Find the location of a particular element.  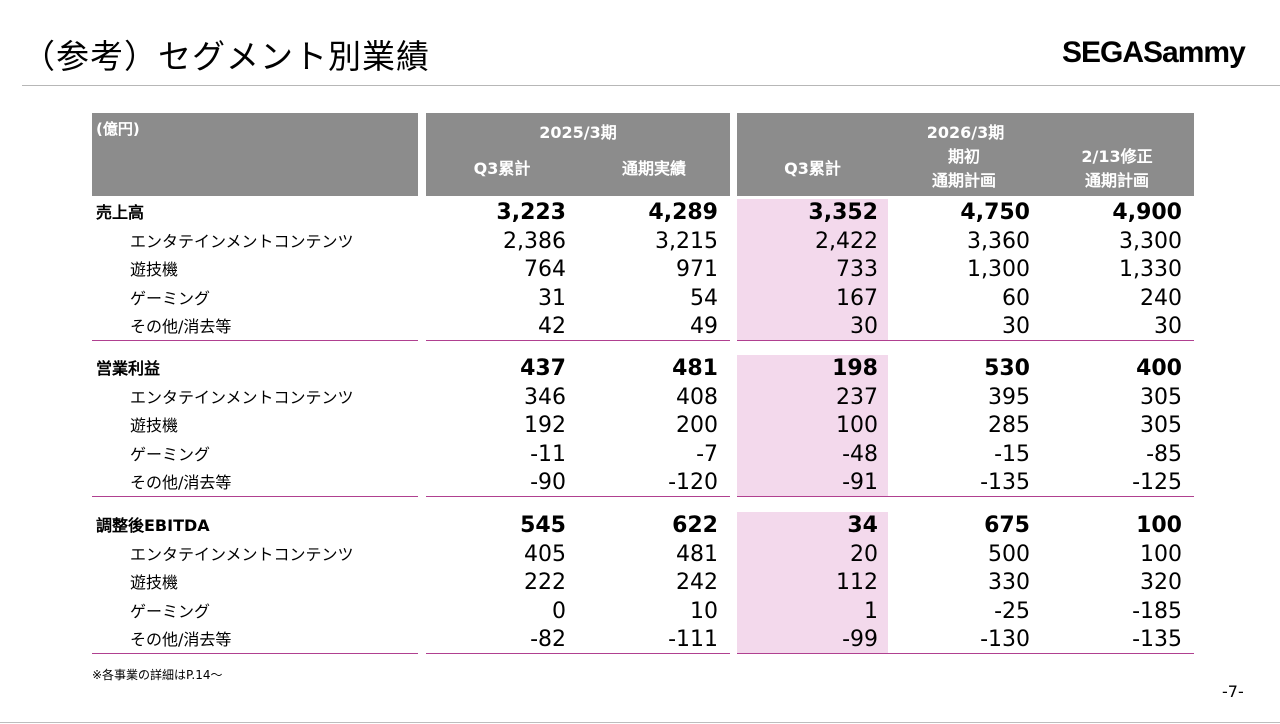

cell-value: 200 is located at coordinates (697, 425).